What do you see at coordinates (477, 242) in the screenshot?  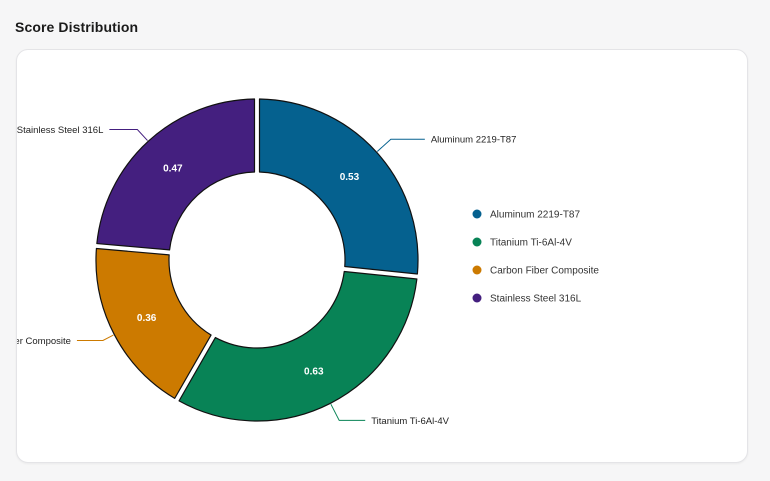 I see `legend-swatch-titanium-ti-6al-4v` at bounding box center [477, 242].